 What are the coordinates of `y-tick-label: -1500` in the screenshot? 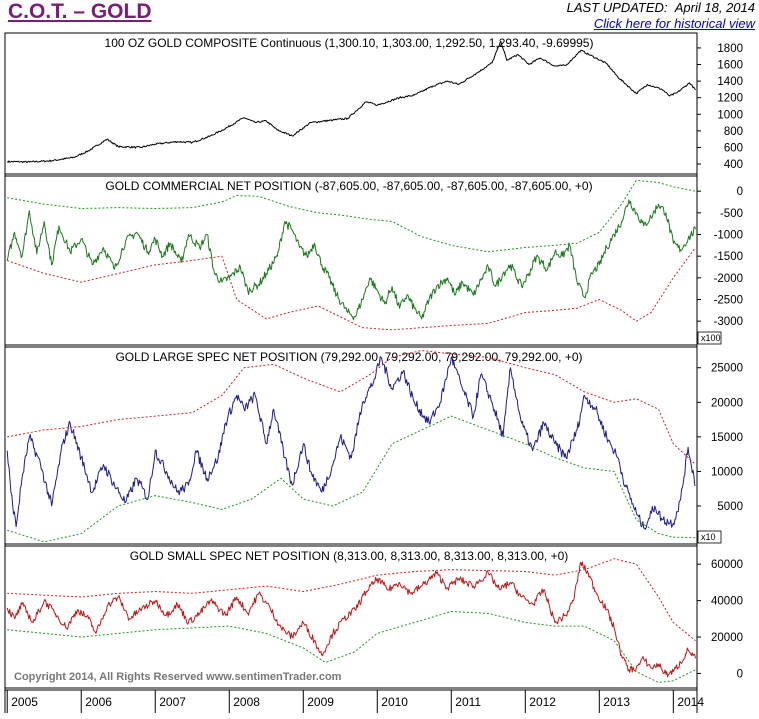 It's located at (728, 257).